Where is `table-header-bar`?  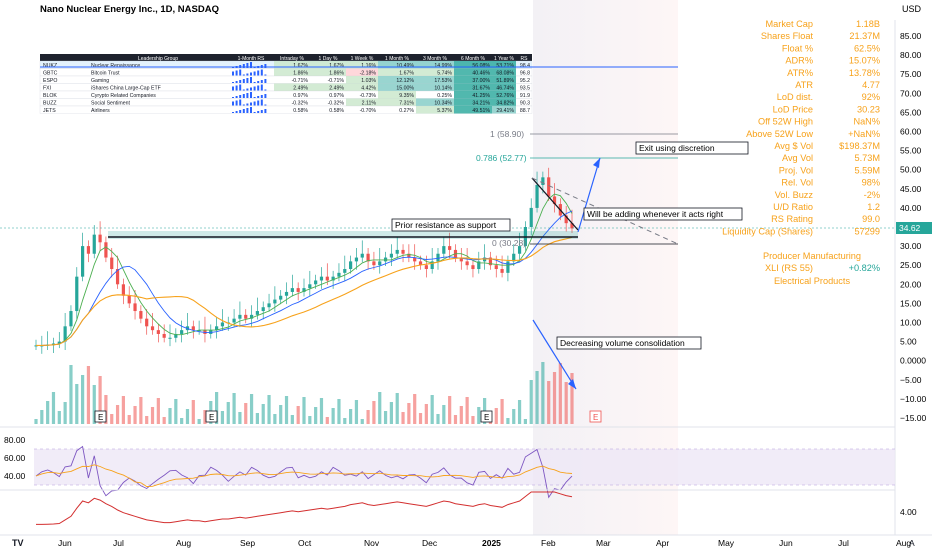
table-header-bar is located at coordinates (286, 57).